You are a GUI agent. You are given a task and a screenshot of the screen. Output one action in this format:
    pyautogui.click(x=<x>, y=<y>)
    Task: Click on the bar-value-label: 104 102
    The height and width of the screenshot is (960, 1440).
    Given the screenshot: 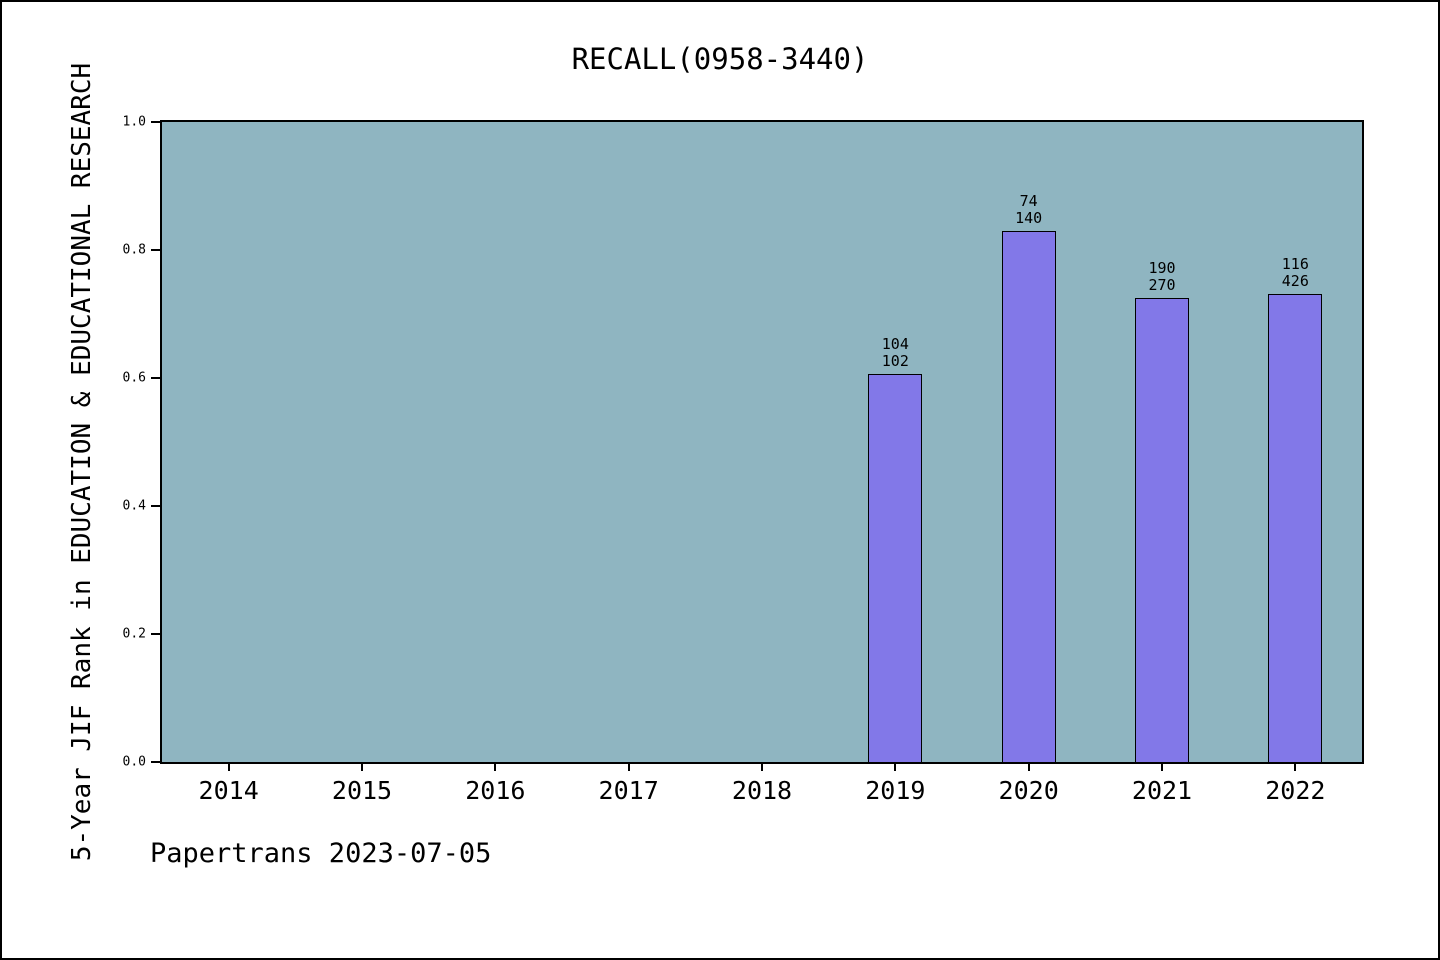 What is the action you would take?
    pyautogui.click(x=895, y=352)
    